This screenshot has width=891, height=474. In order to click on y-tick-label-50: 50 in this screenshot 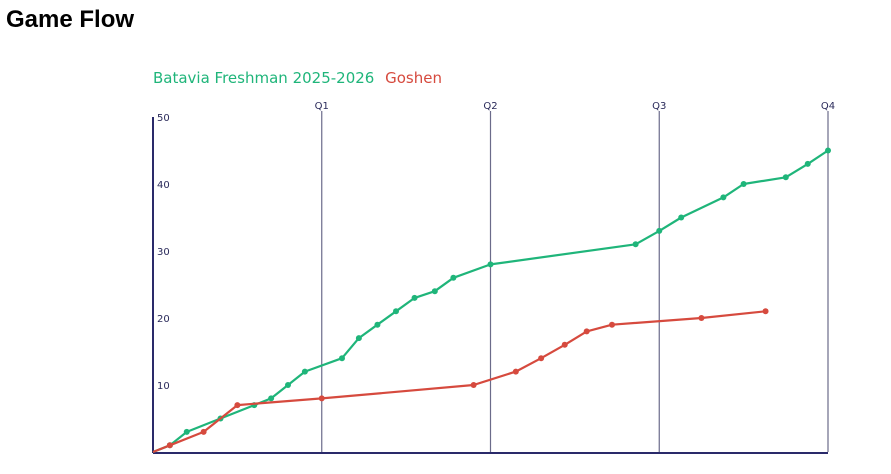, I will do `click(163, 118)`.